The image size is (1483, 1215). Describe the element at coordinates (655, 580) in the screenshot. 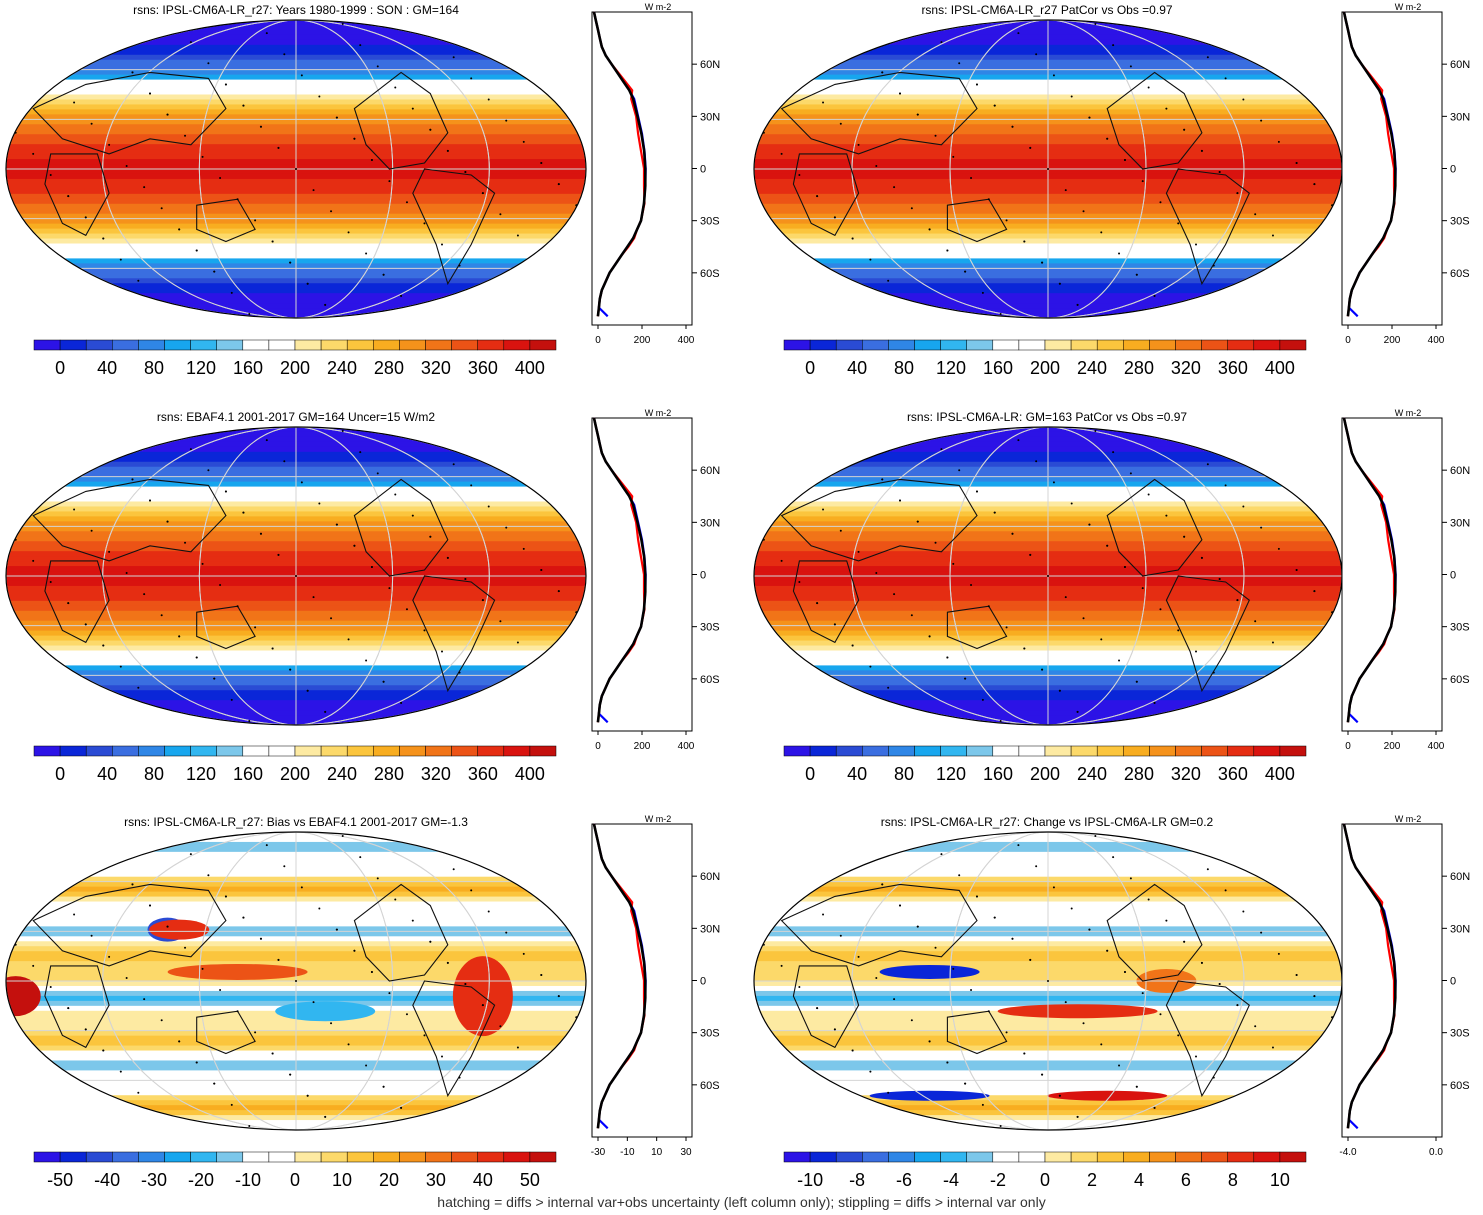

I see `zonal-plot-3: W m-2 60N 30N 0 30S 60S 0 200 400` at that location.